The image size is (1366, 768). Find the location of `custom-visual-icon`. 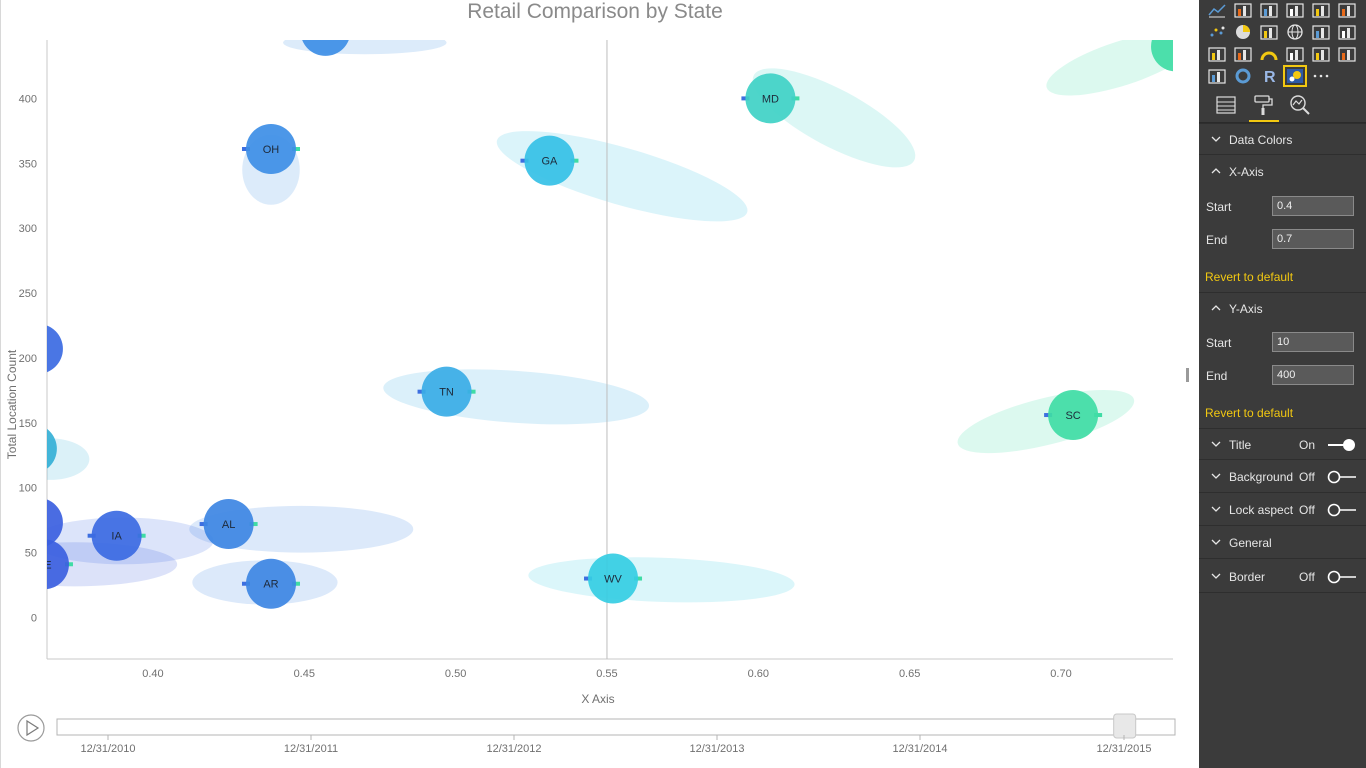

custom-visual-icon is located at coordinates (1295, 76).